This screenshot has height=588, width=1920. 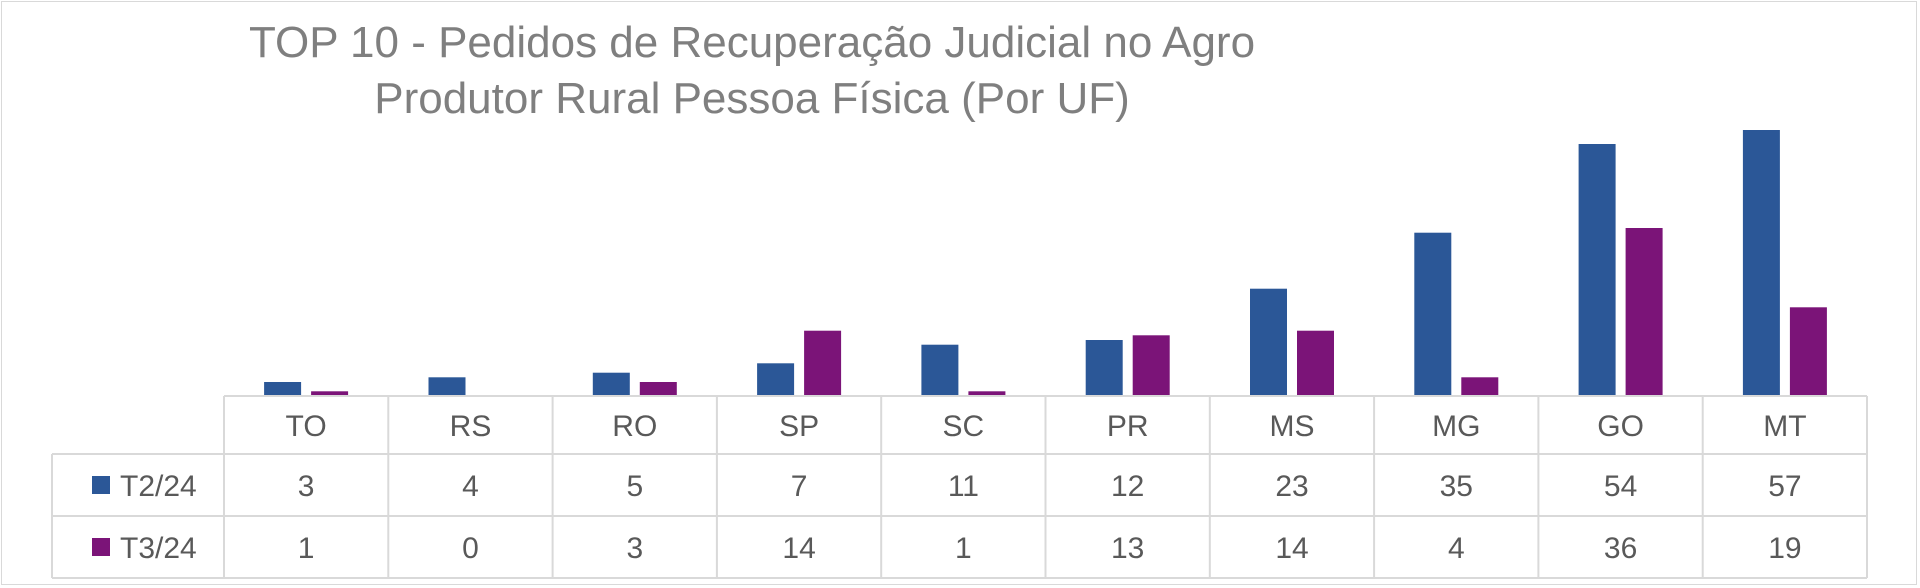 What do you see at coordinates (611, 384) in the screenshot?
I see `bar-t224-ro` at bounding box center [611, 384].